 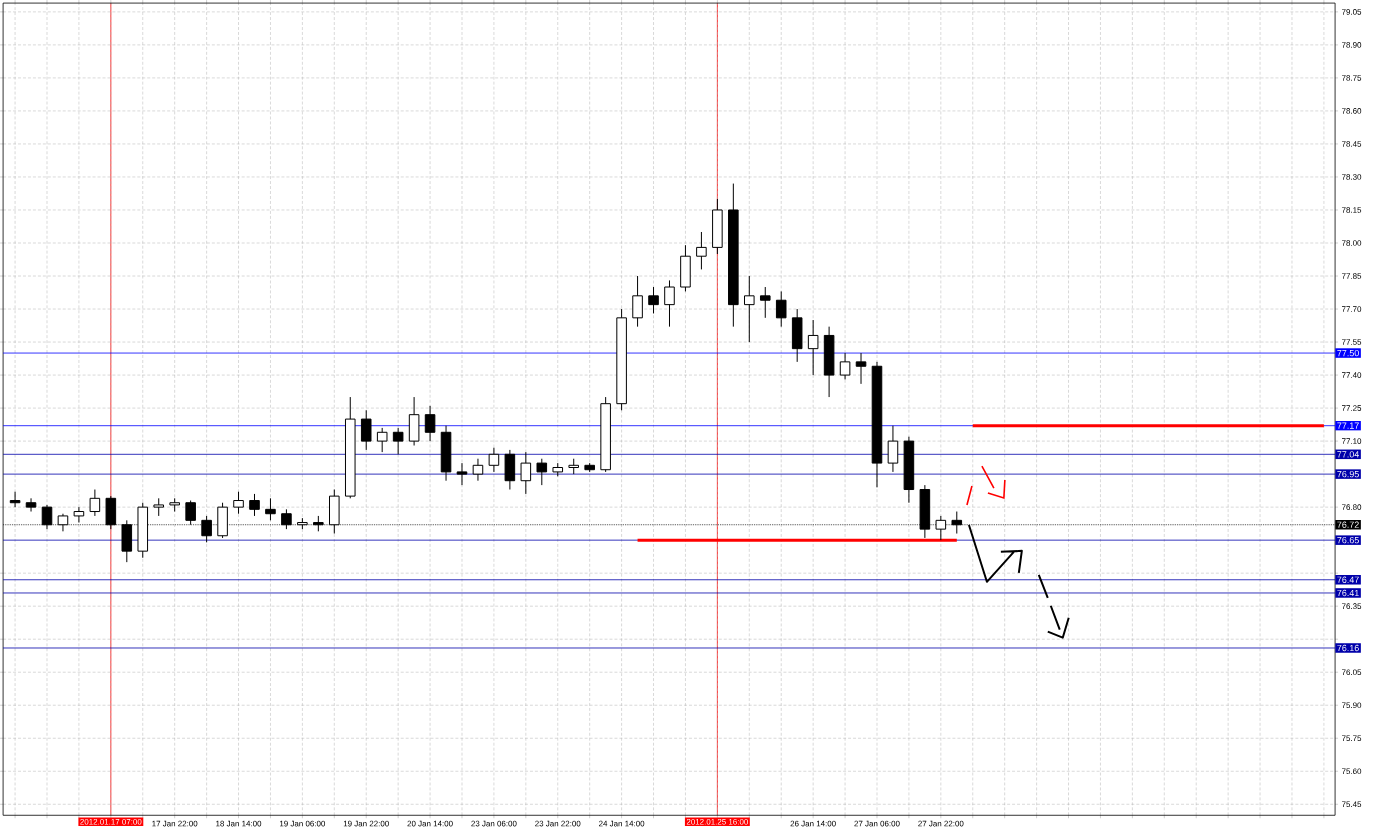 I want to click on ref-line-label: 76.72, so click(x=1348, y=524).